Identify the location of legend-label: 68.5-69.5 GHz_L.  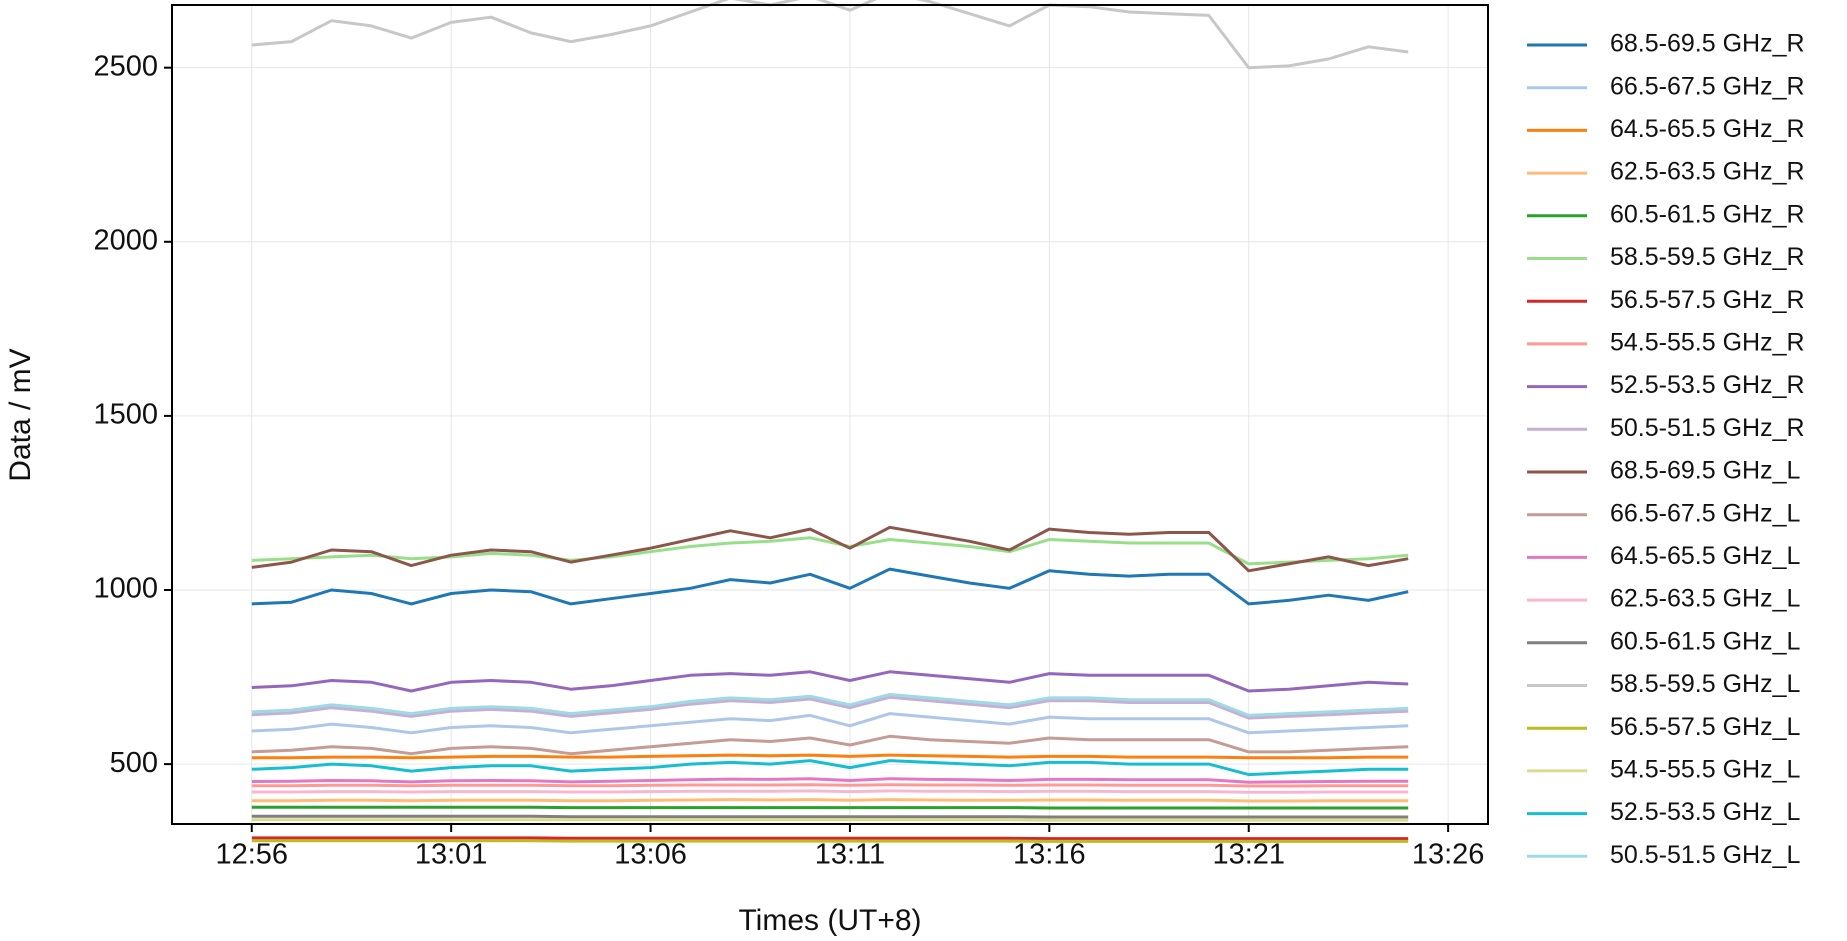
(1705, 471).